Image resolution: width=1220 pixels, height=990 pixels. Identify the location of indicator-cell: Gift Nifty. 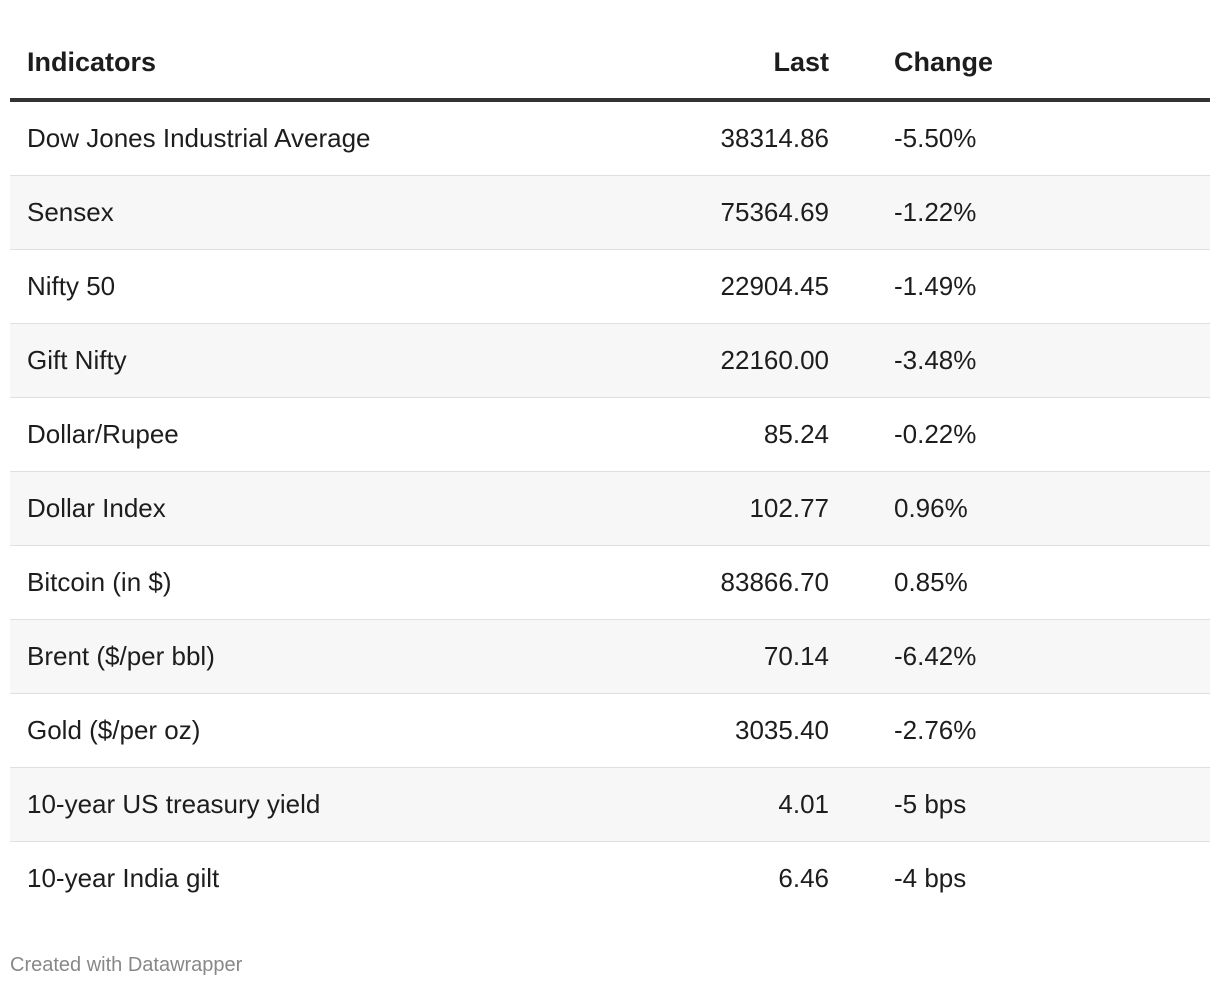
(77, 360).